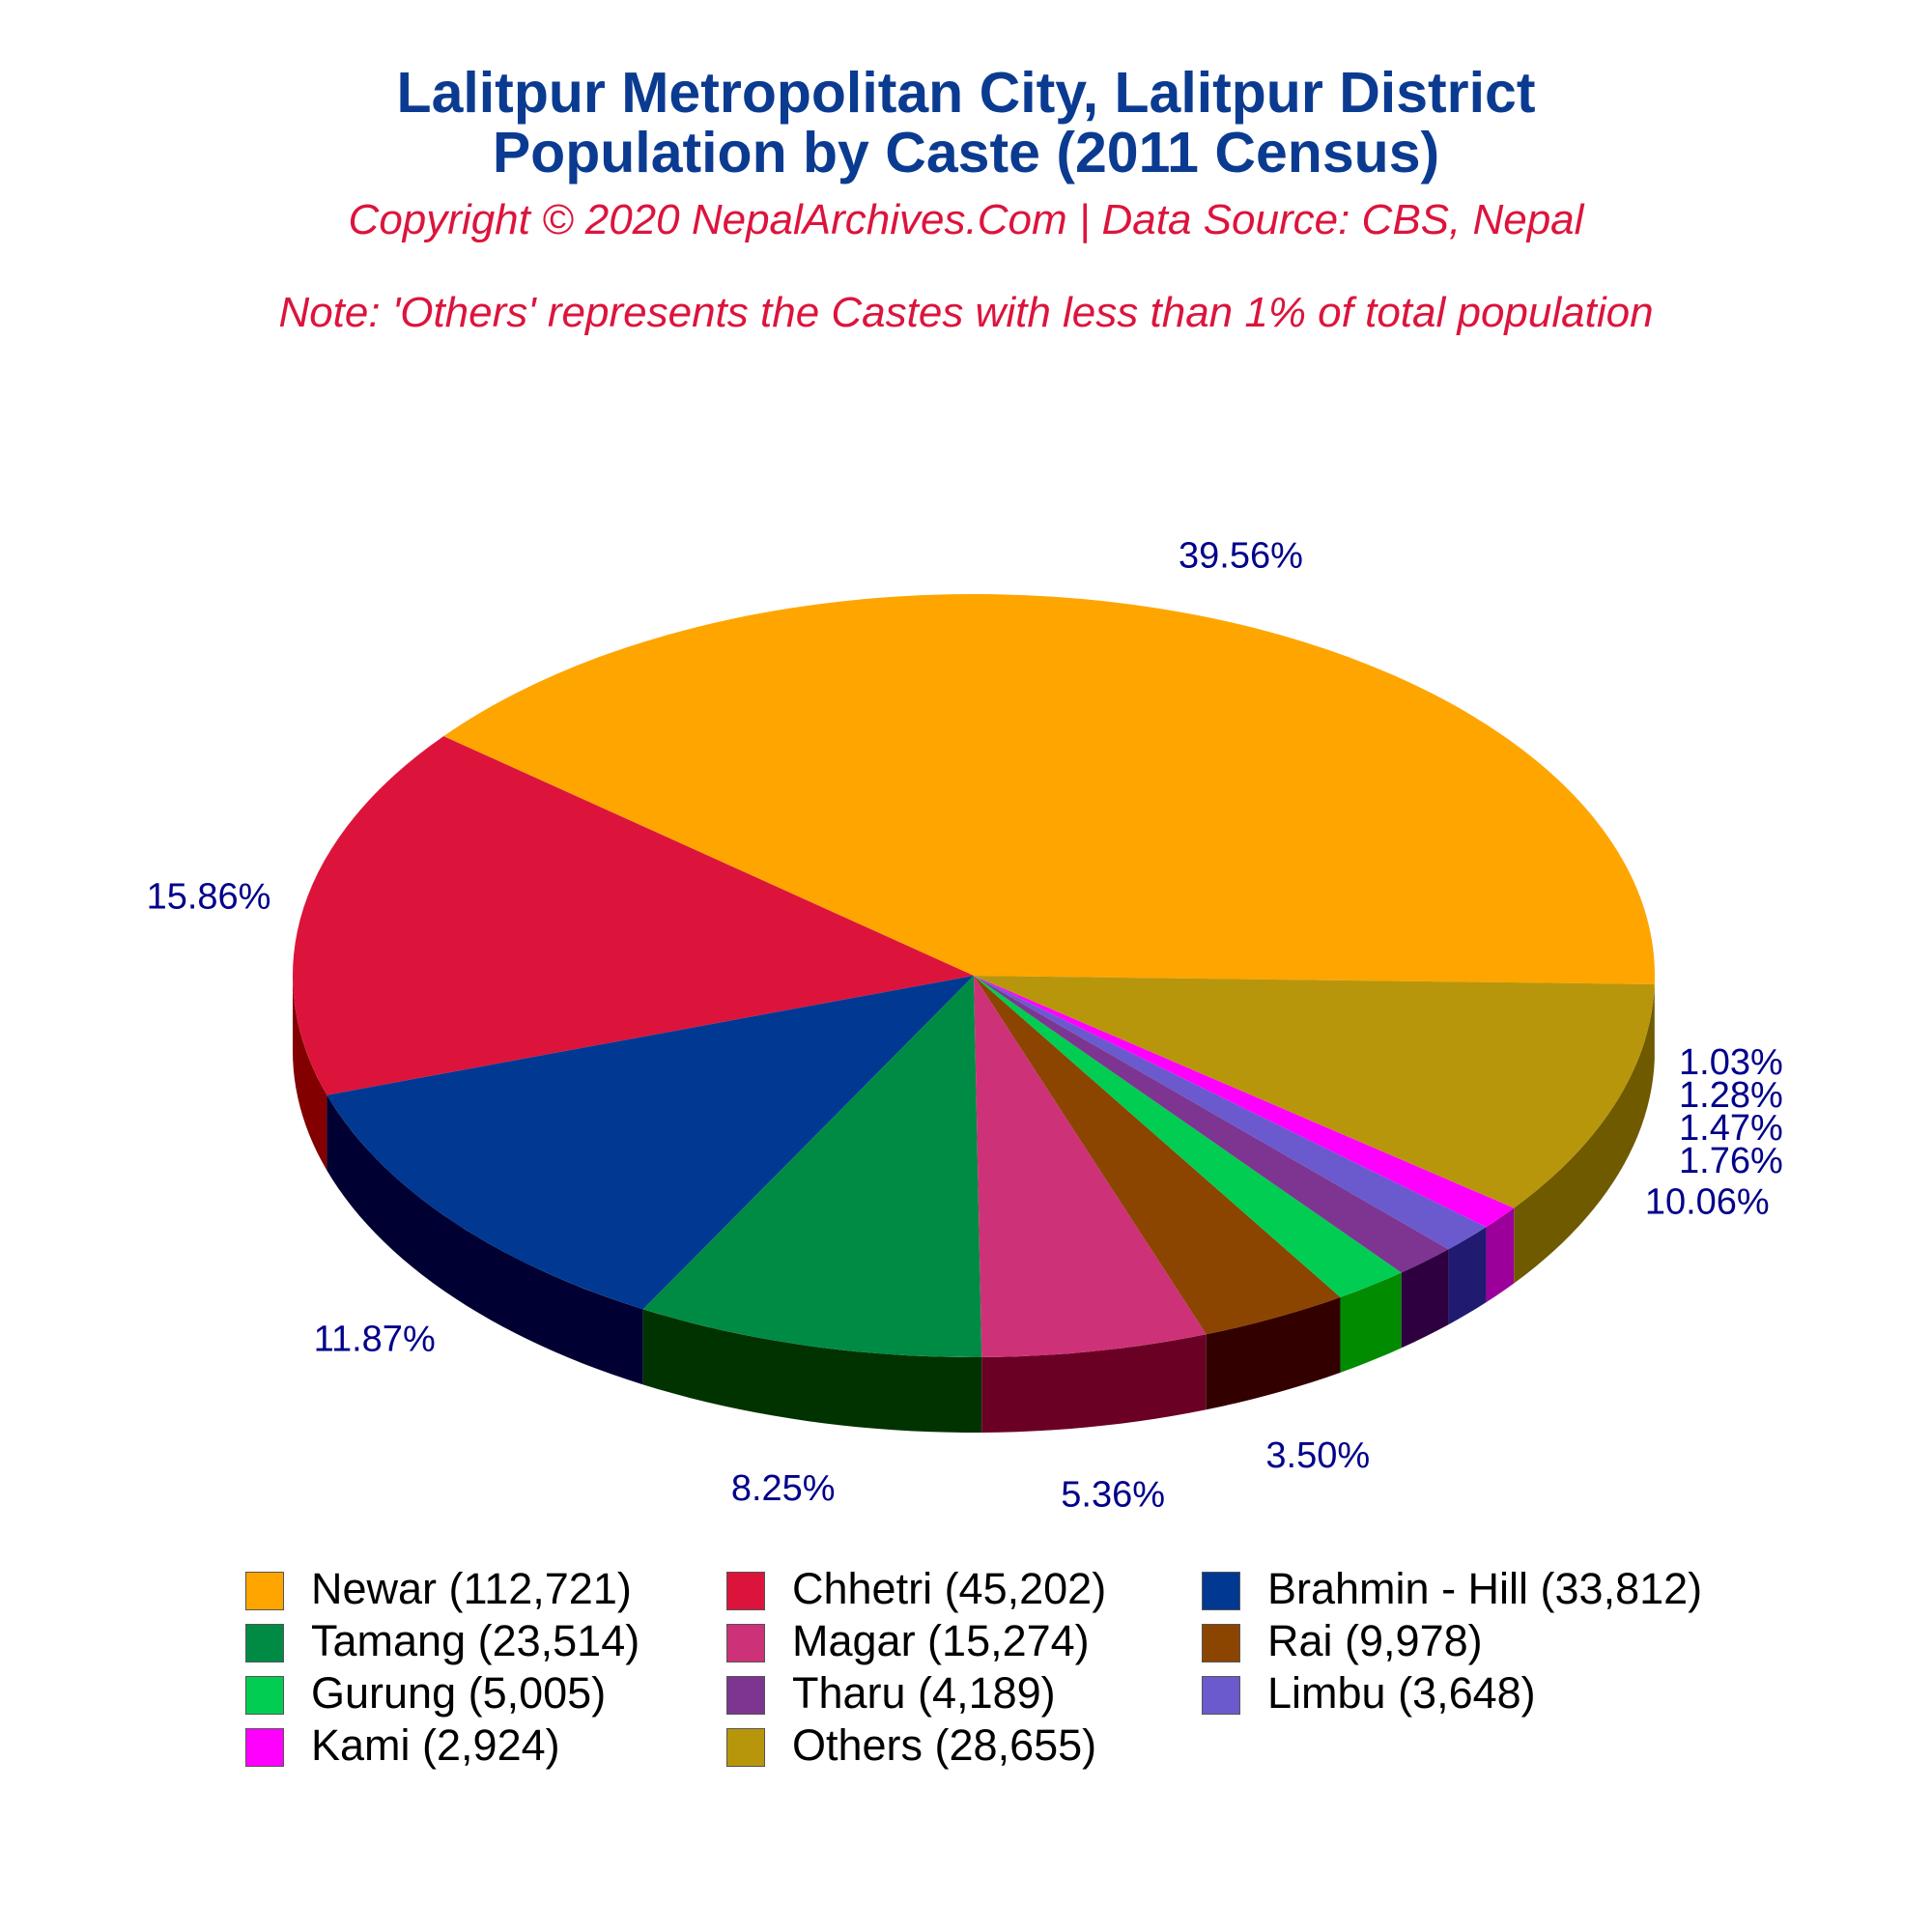  I want to click on pie-slice-rai, so click(1157, 1155).